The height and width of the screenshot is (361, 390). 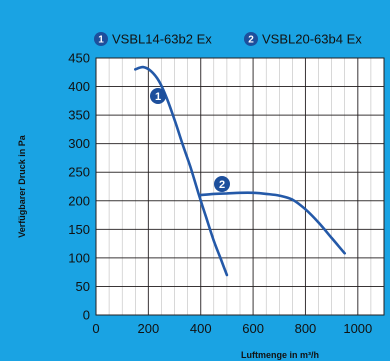 What do you see at coordinates (79, 257) in the screenshot?
I see `y-tick-label: 100` at bounding box center [79, 257].